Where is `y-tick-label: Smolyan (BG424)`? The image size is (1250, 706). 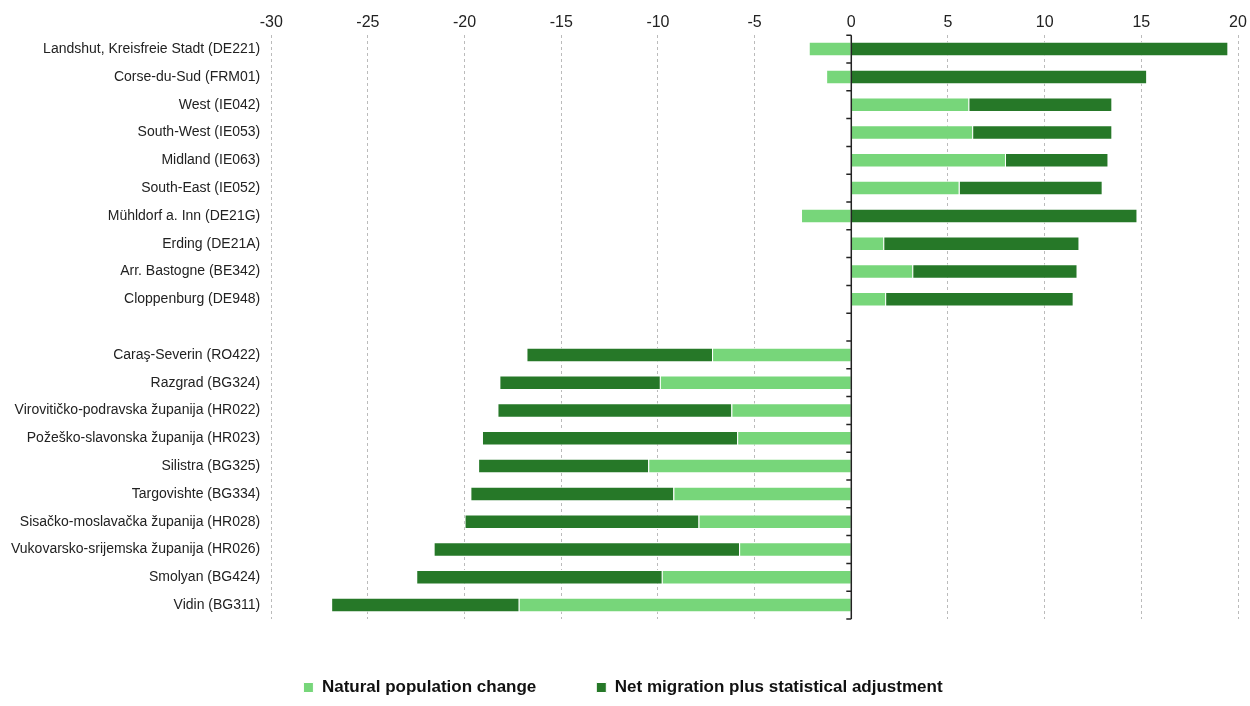 y-tick-label: Smolyan (BG424) is located at coordinates (204, 576).